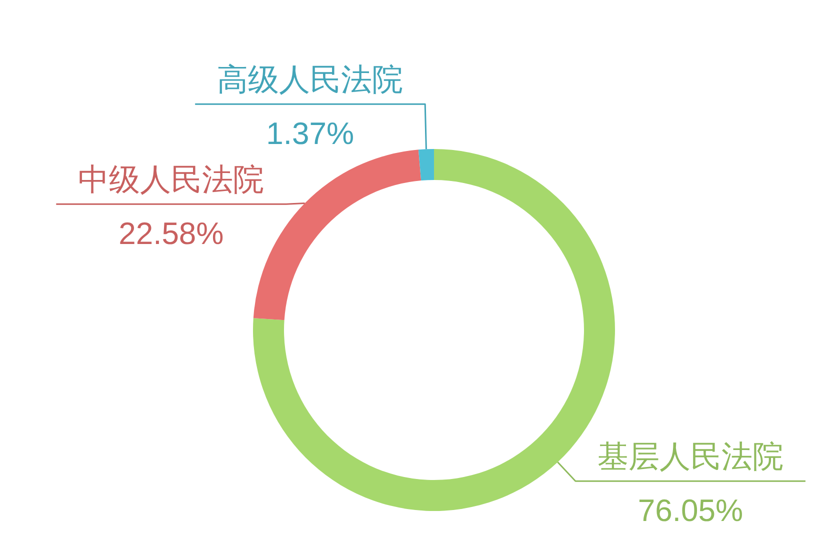  What do you see at coordinates (171, 234) in the screenshot?
I see `data-label: 22.58%` at bounding box center [171, 234].